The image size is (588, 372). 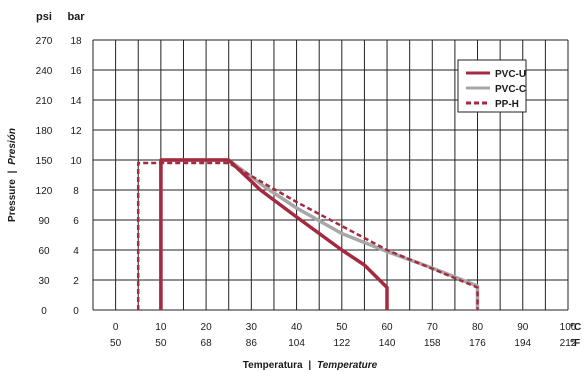 What do you see at coordinates (76, 281) in the screenshot?
I see `y-tick-label-bar: 2` at bounding box center [76, 281].